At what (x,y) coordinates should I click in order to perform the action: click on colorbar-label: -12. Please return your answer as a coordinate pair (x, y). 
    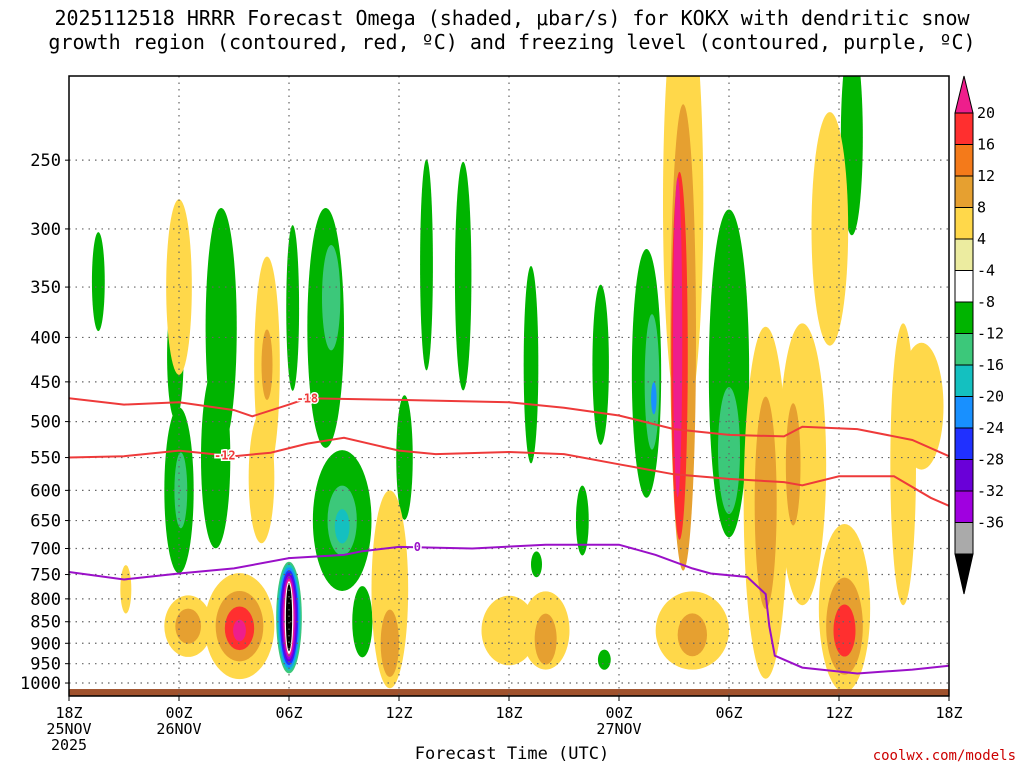
    Looking at the image, I should click on (990, 334).